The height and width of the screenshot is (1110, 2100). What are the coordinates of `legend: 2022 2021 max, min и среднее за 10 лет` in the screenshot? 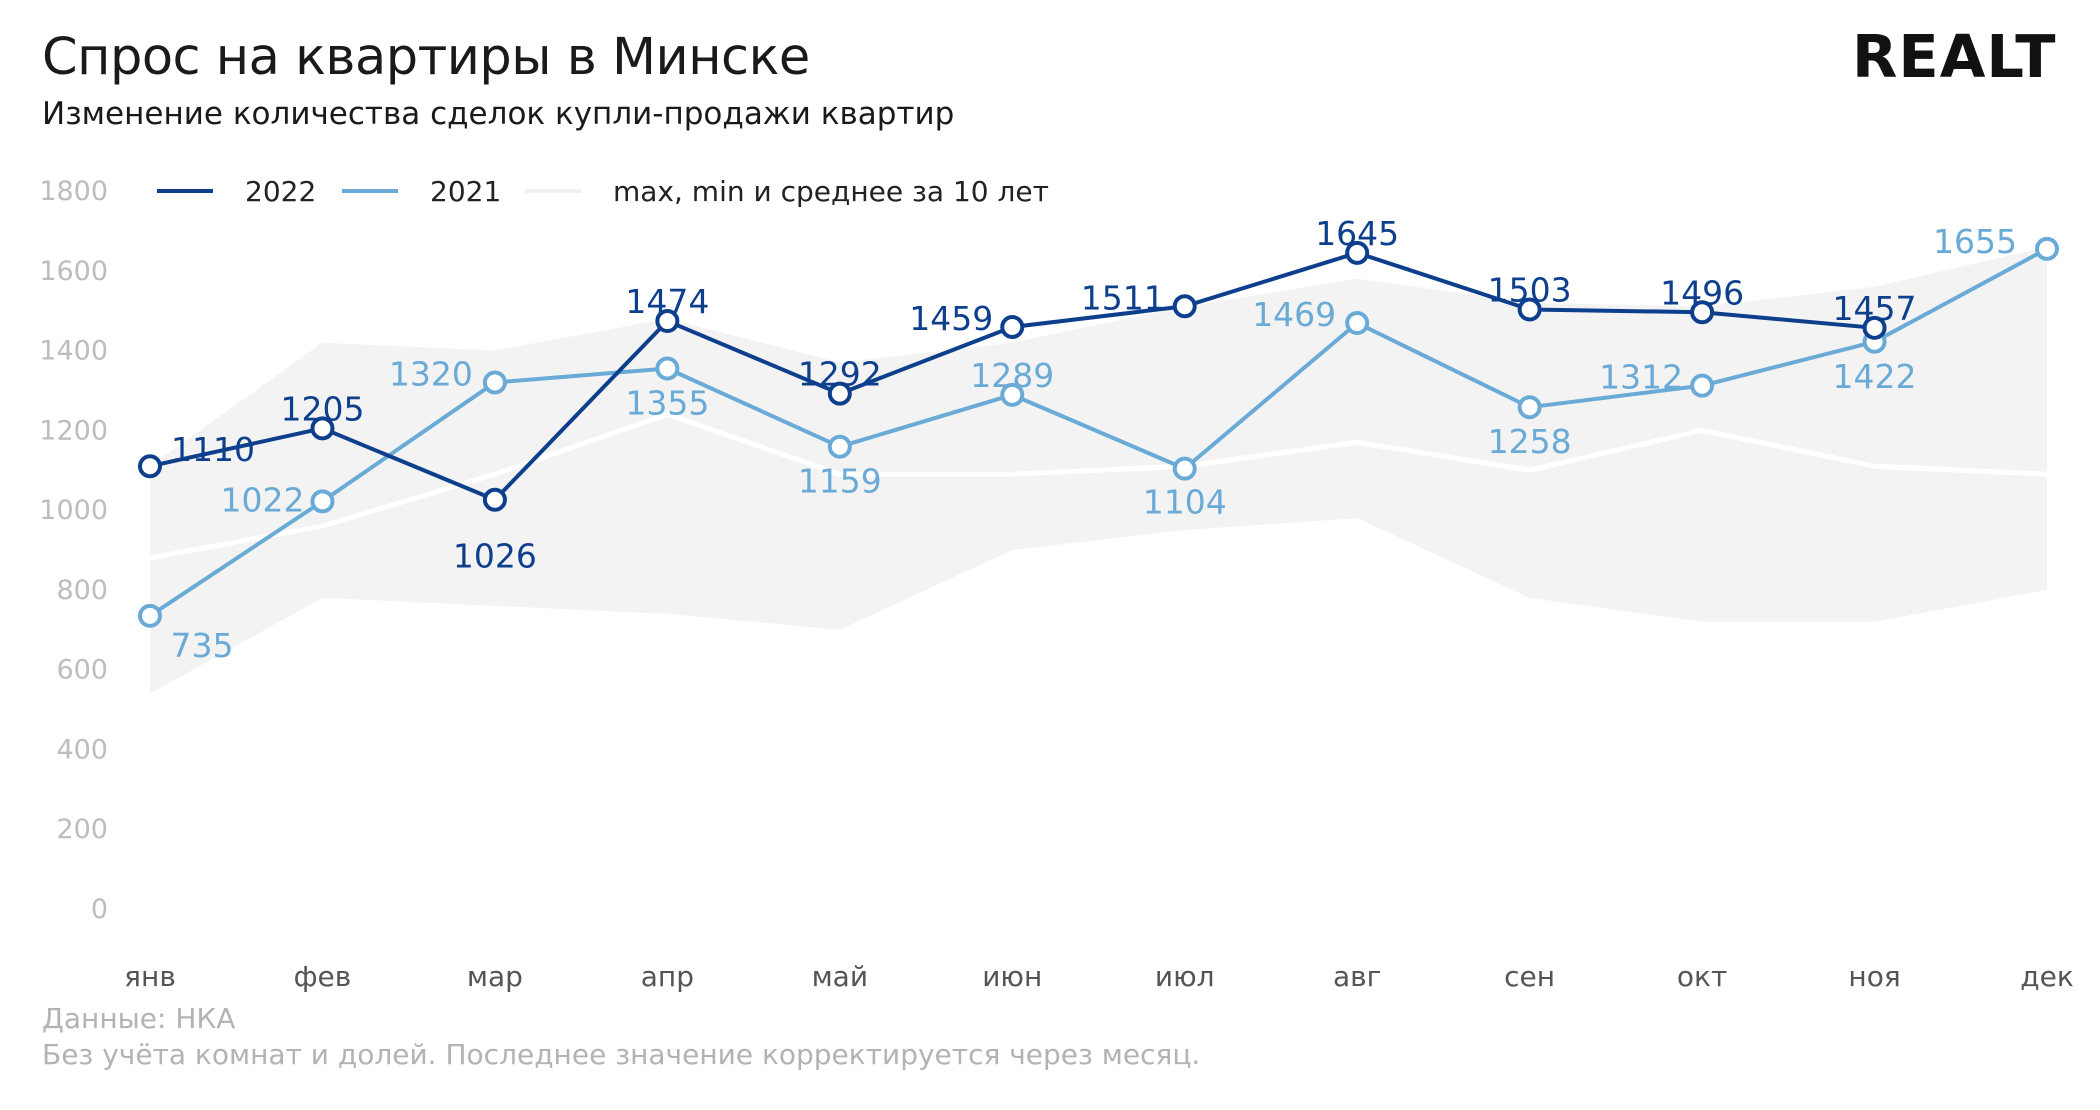 It's located at (603, 191).